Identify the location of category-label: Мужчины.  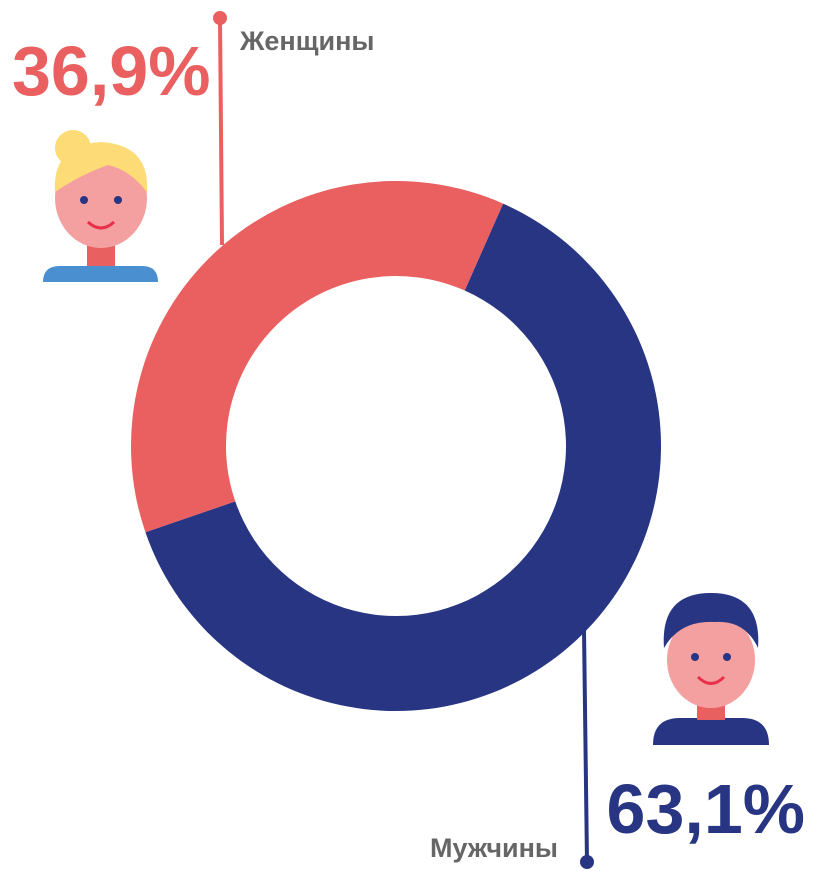
(494, 848).